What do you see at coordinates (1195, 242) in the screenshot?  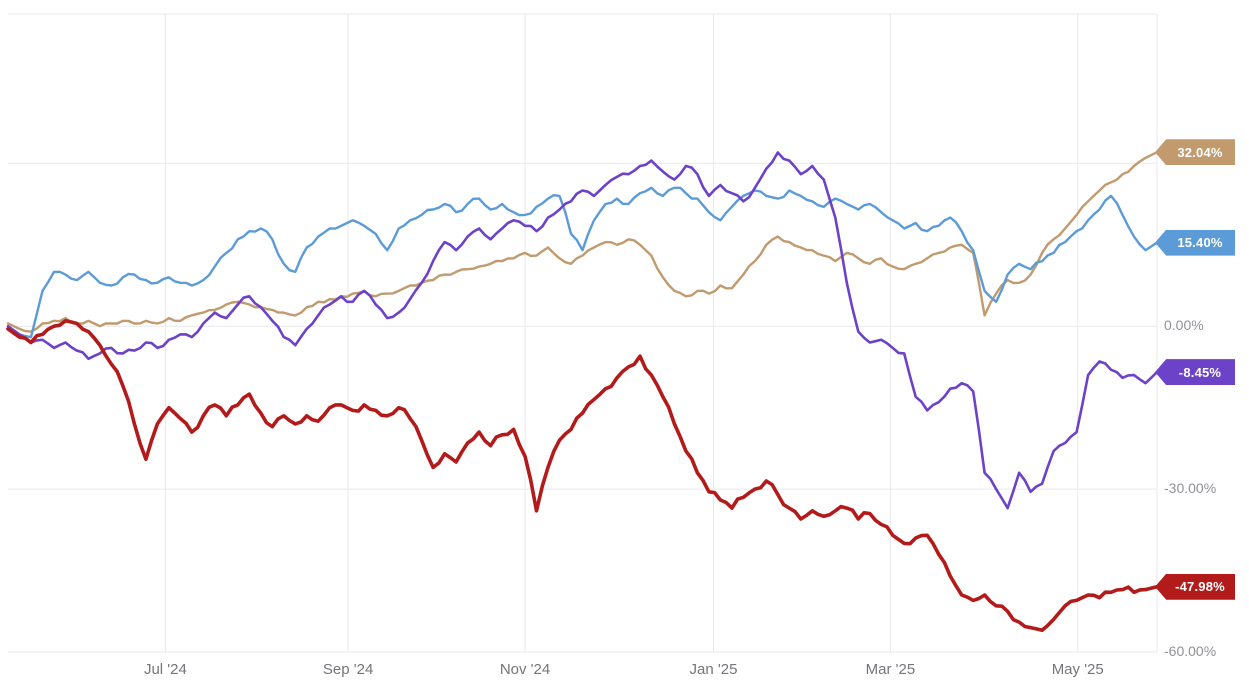 I see `end-value-badge-blue: 15.40%` at bounding box center [1195, 242].